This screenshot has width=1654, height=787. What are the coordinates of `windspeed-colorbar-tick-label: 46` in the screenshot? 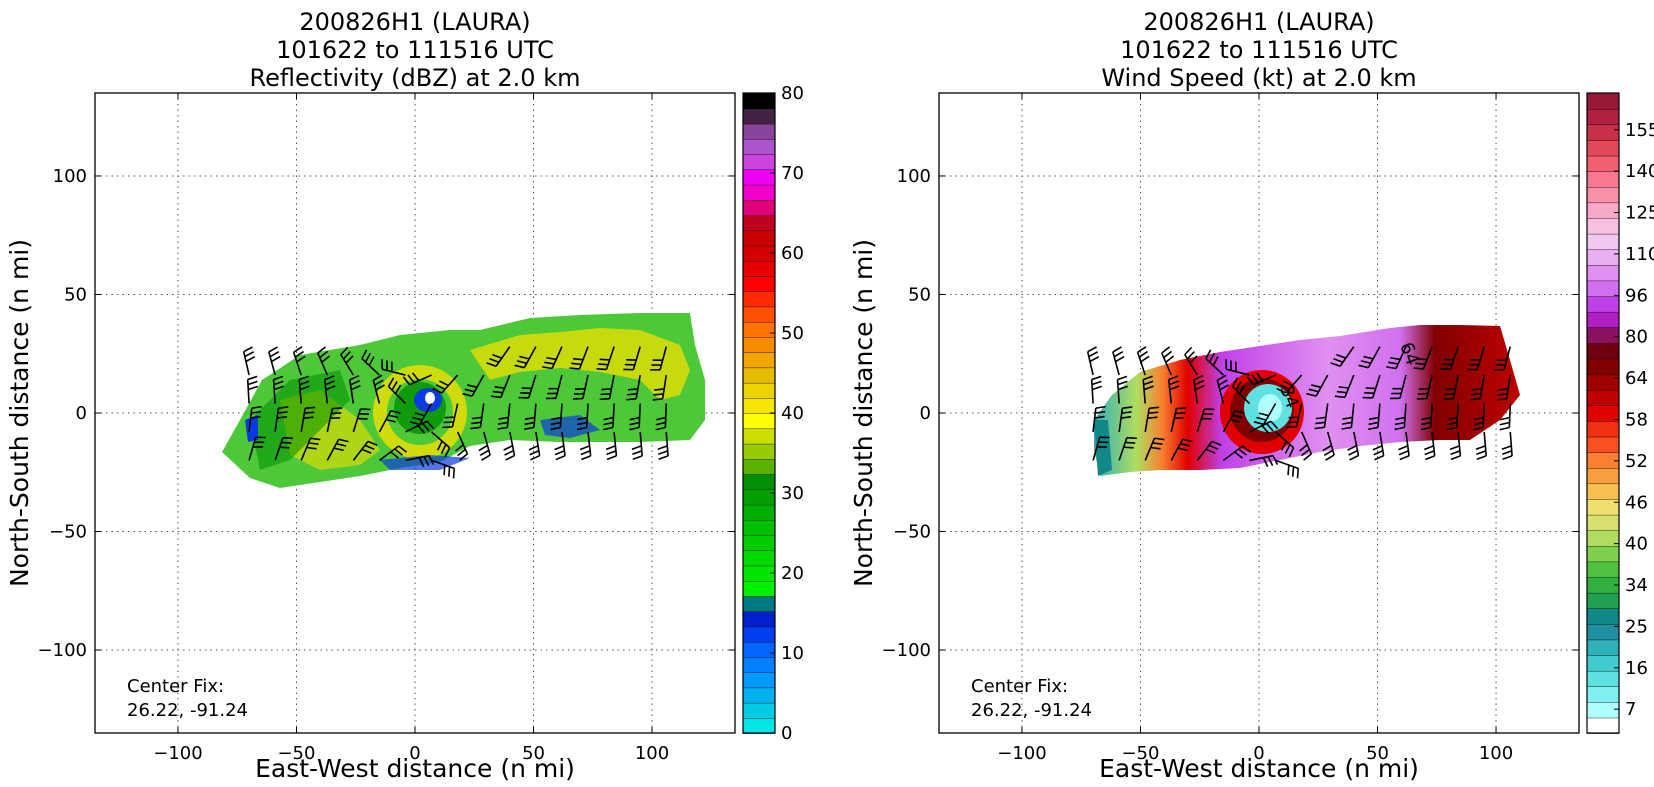 It's located at (1636, 502).